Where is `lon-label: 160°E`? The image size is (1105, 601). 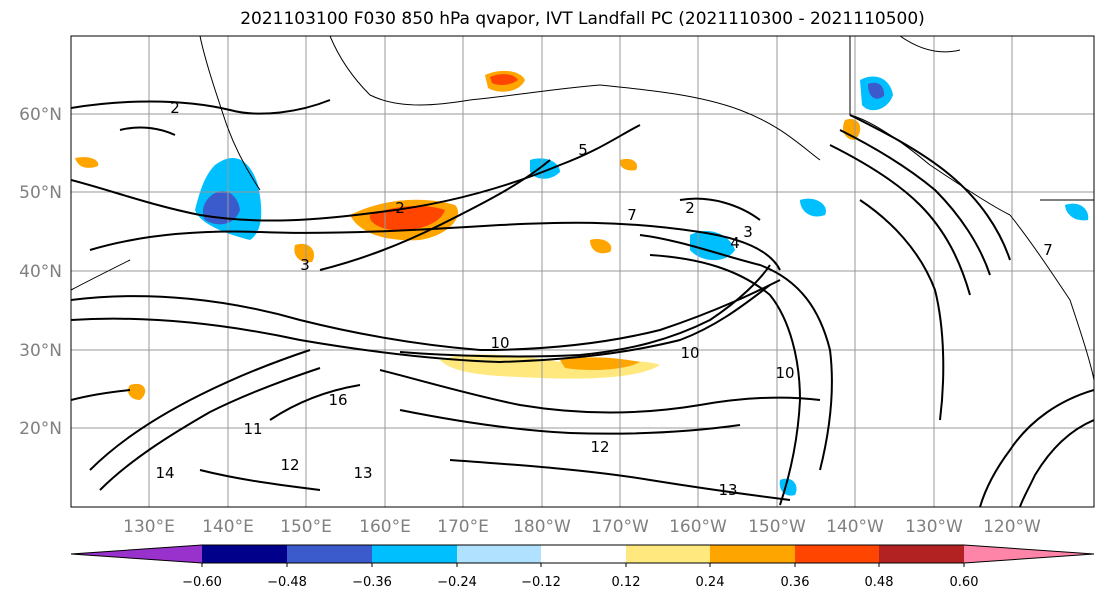
lon-label: 160°E is located at coordinates (385, 527).